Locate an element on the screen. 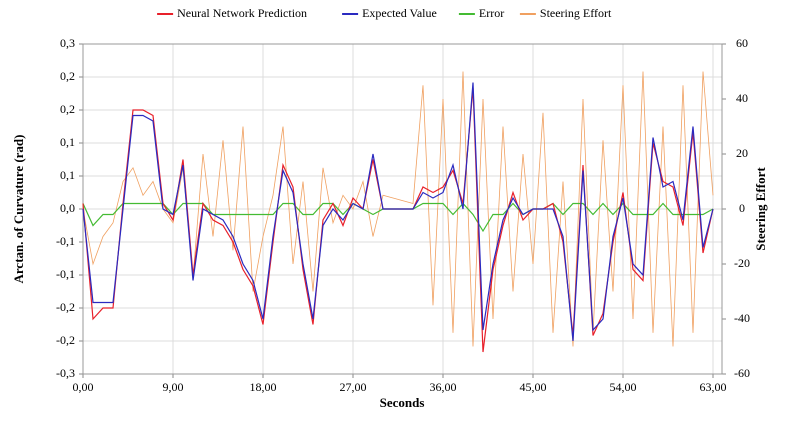 The image size is (800, 438). x-tick-label: 63,00 is located at coordinates (713, 387).